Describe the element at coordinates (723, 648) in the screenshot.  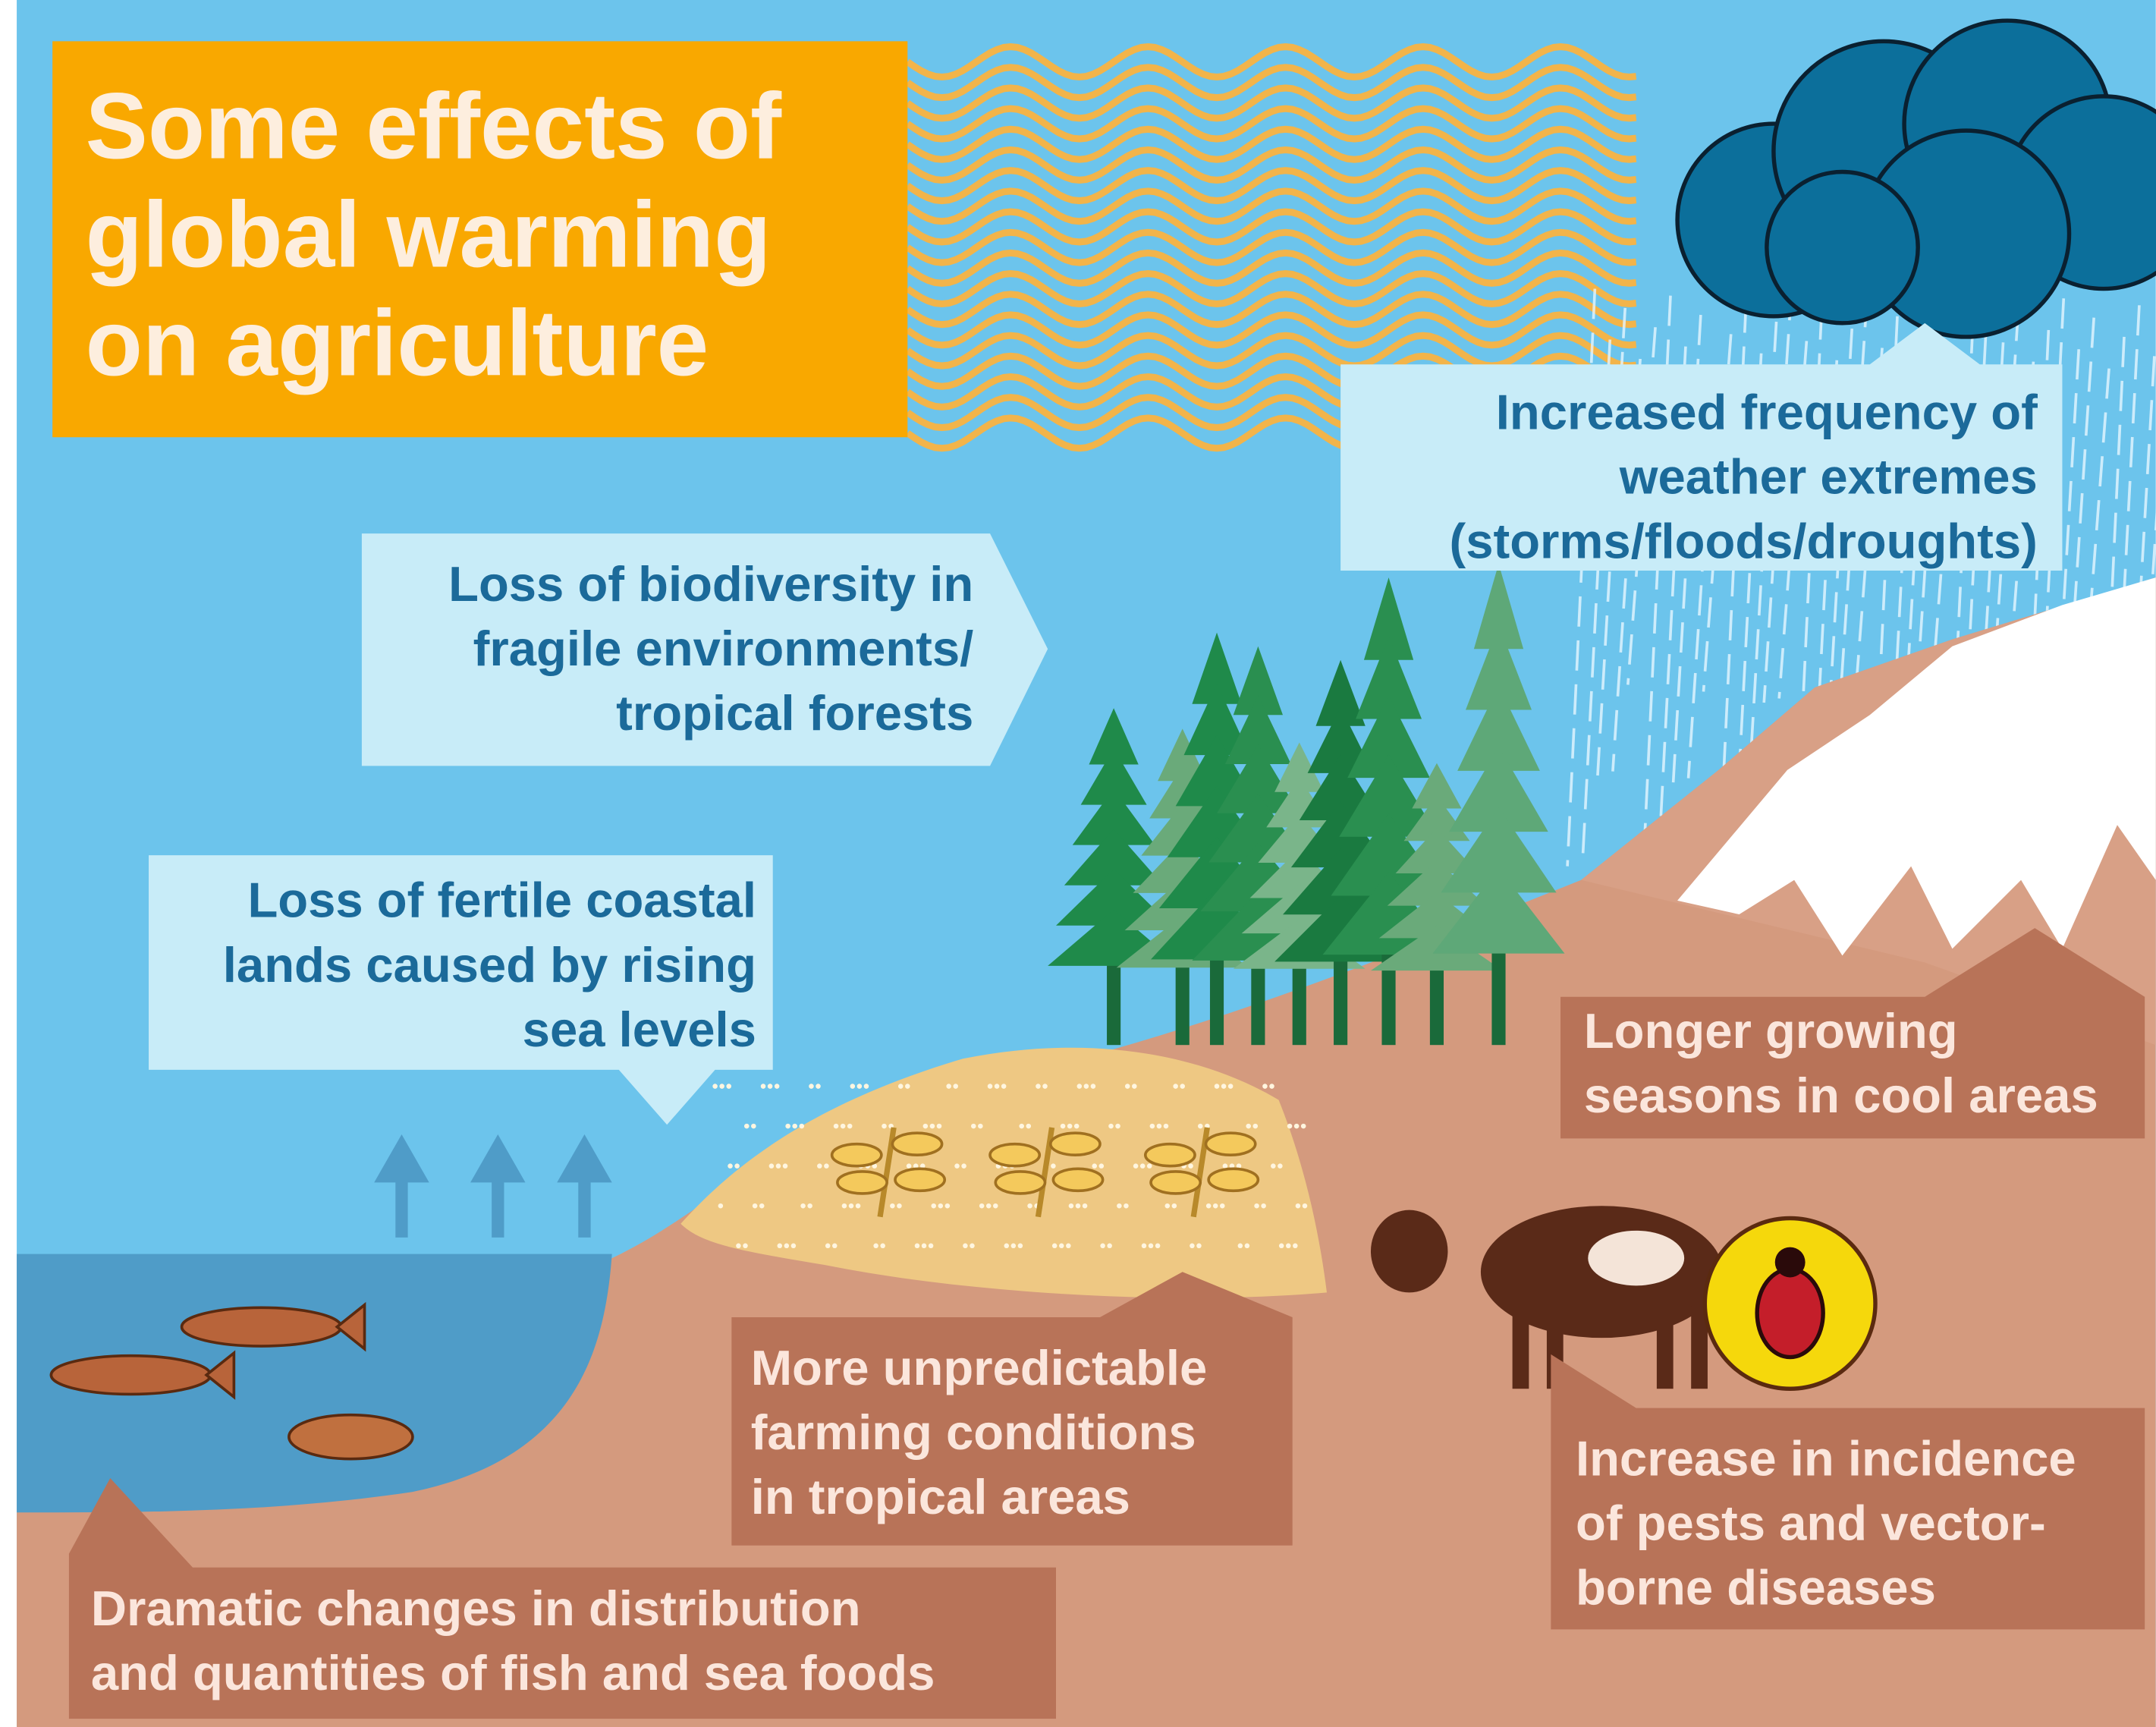
I see `text-line: fragile environments/` at that location.